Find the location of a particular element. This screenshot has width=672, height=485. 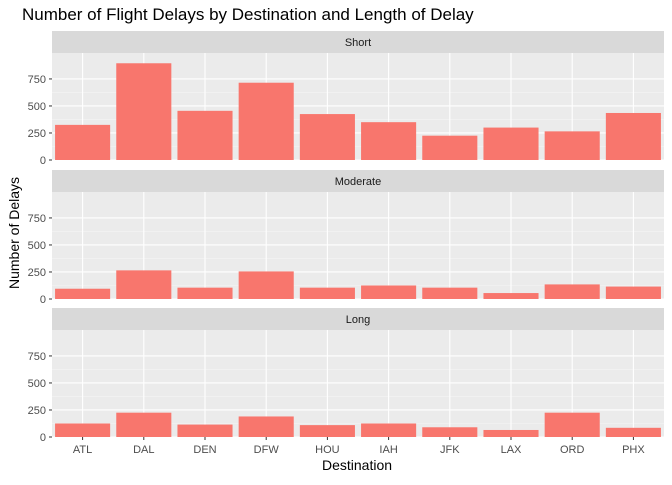

x-tick-label: HOU is located at coordinates (327, 450).